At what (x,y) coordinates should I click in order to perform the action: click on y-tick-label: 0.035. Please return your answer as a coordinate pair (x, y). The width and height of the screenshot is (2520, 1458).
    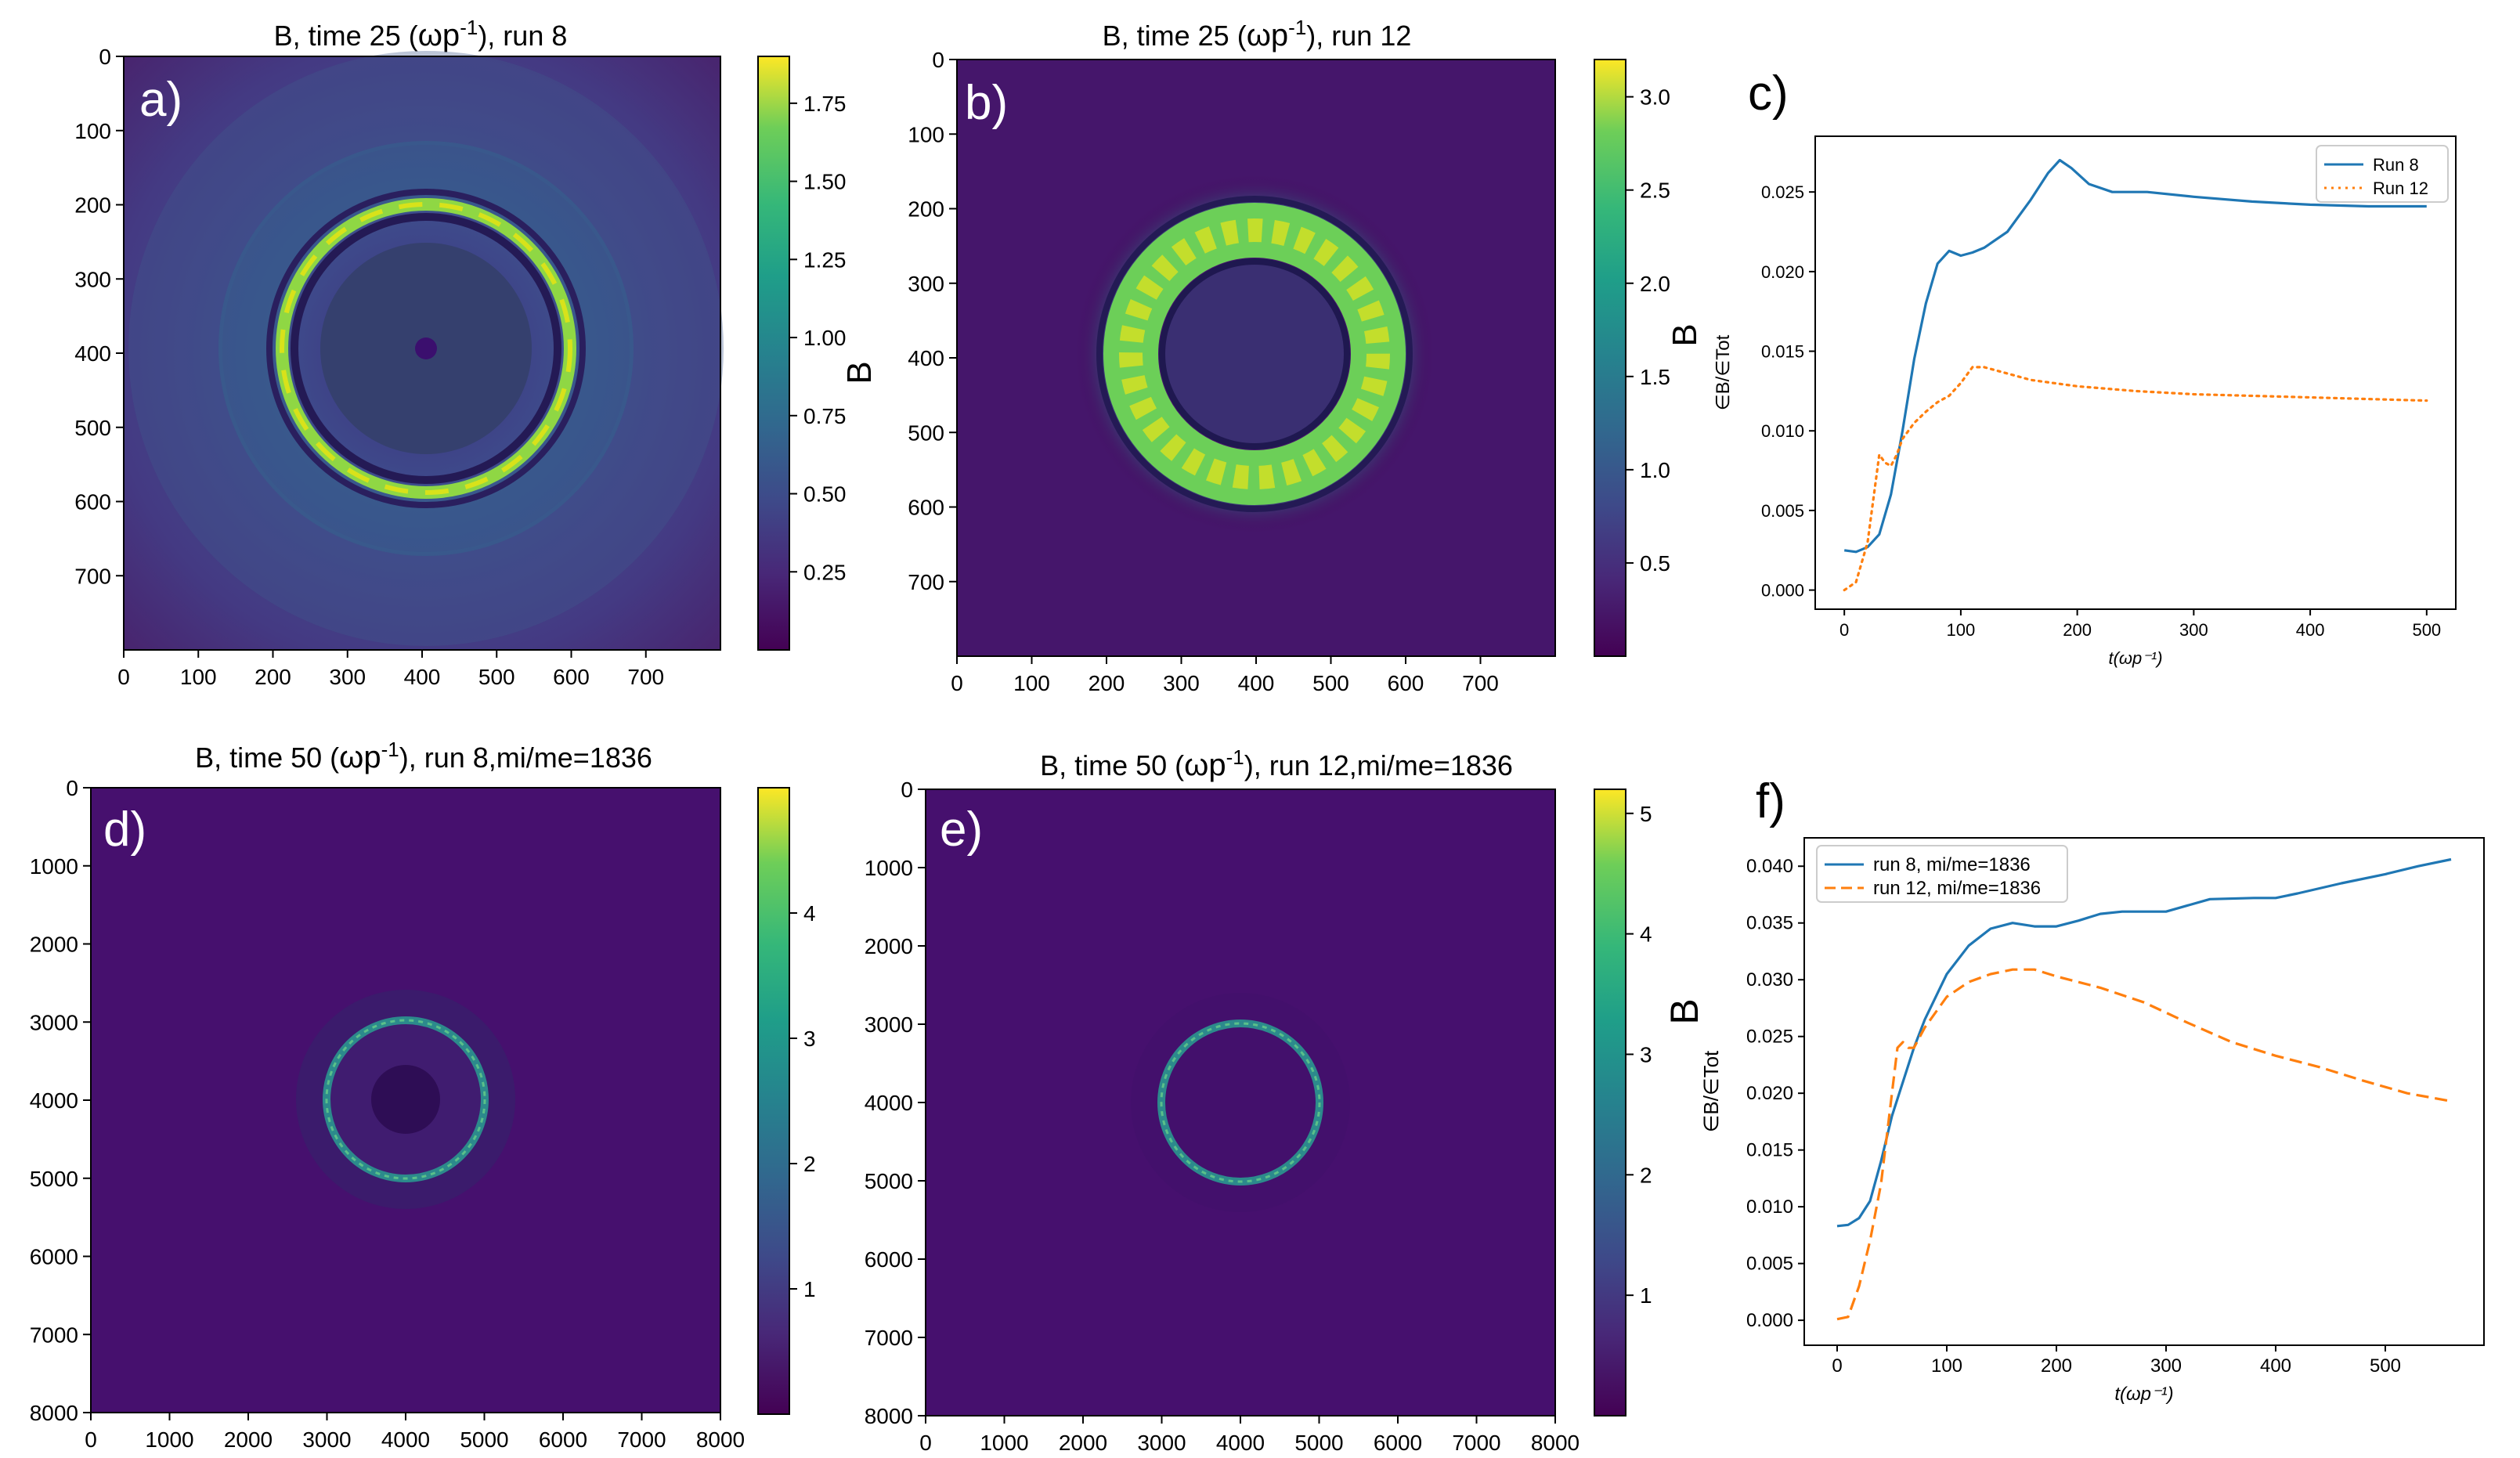
    Looking at the image, I should click on (1769, 923).